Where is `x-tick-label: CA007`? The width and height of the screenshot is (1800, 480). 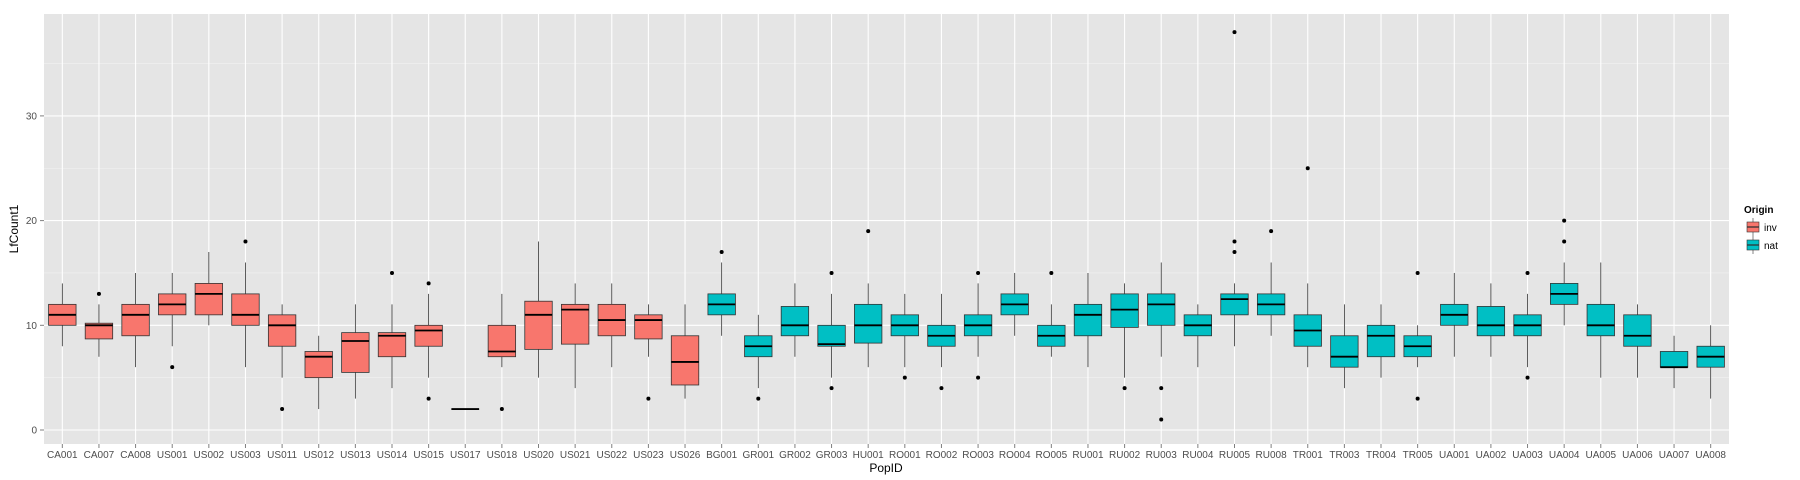 x-tick-label: CA007 is located at coordinates (99, 455).